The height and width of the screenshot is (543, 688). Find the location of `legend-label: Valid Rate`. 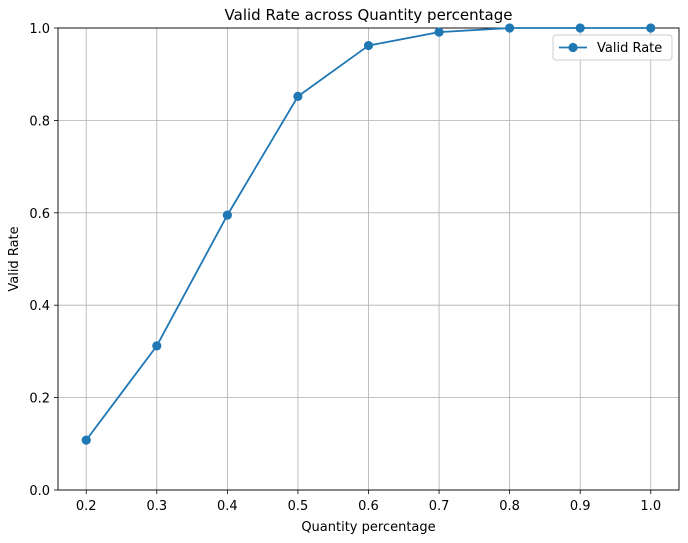

legend-label: Valid Rate is located at coordinates (629, 48).